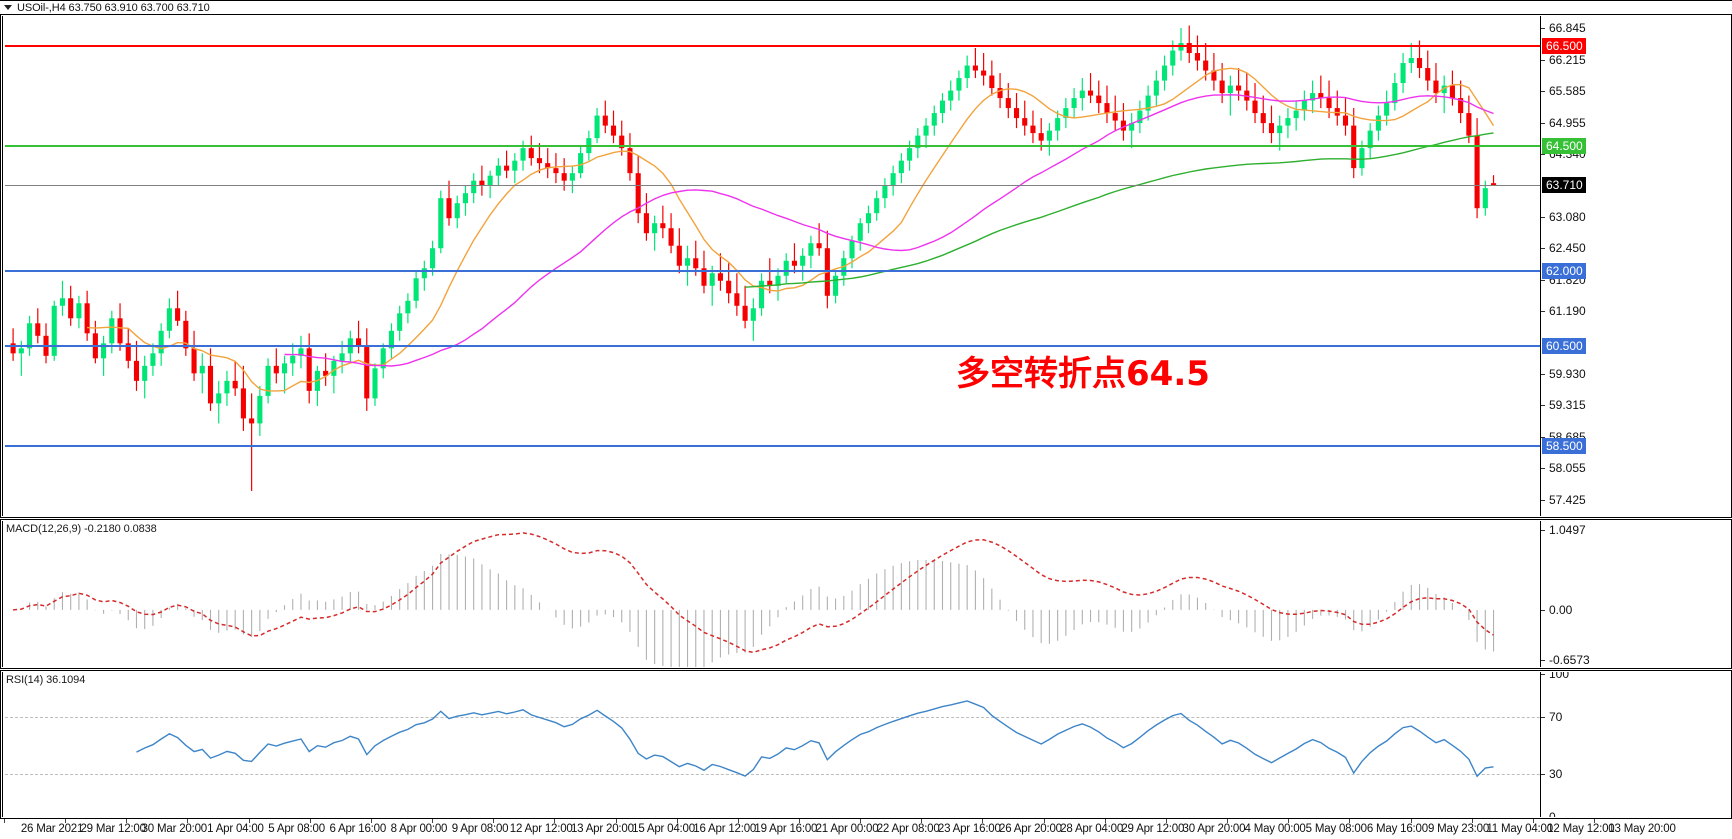 Image resolution: width=1732 pixels, height=839 pixels. I want to click on axis-tick-label: 70, so click(1556, 716).